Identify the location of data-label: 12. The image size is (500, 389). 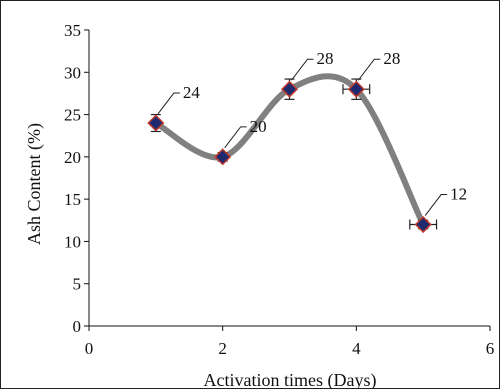
(458, 194).